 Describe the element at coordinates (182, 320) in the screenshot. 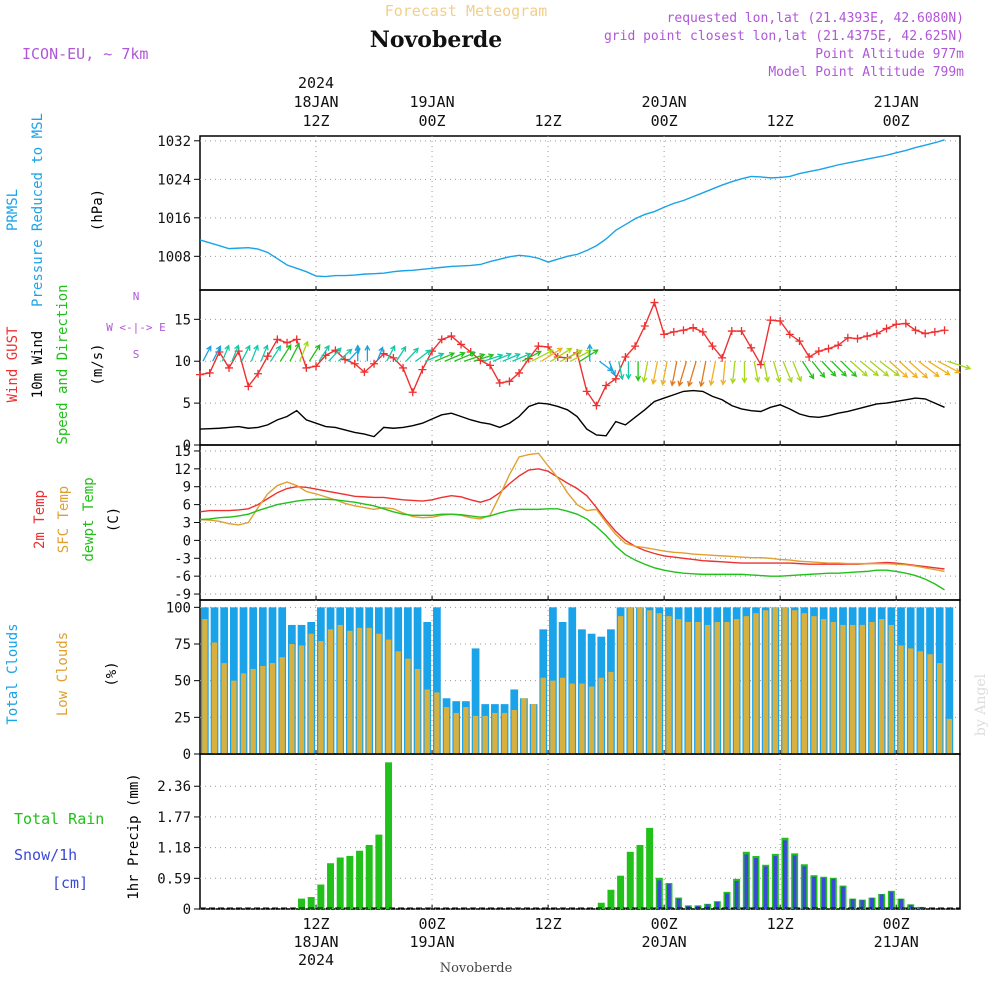

I see `y-tick-label: 15` at that location.